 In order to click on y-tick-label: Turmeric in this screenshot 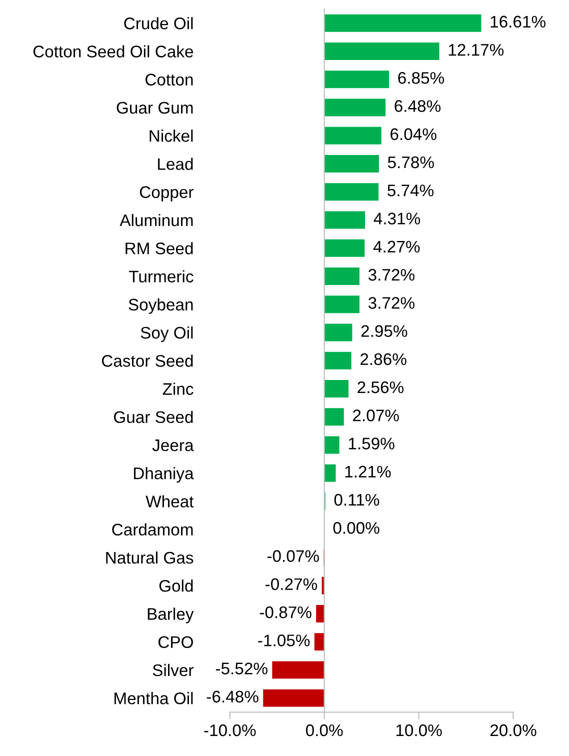, I will do `click(161, 276)`.